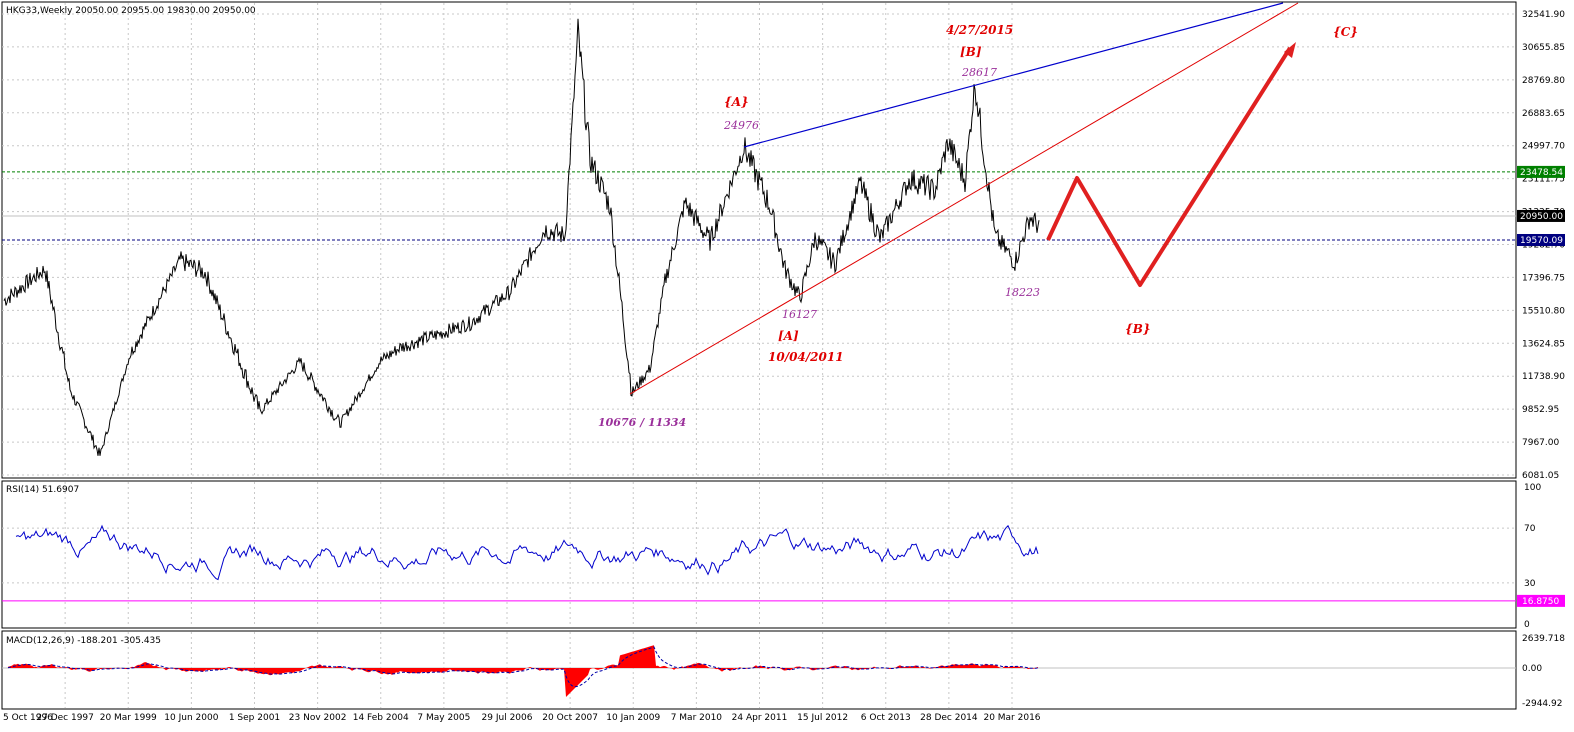  Describe the element at coordinates (527, 552) in the screenshot. I see `rsi-series` at that location.